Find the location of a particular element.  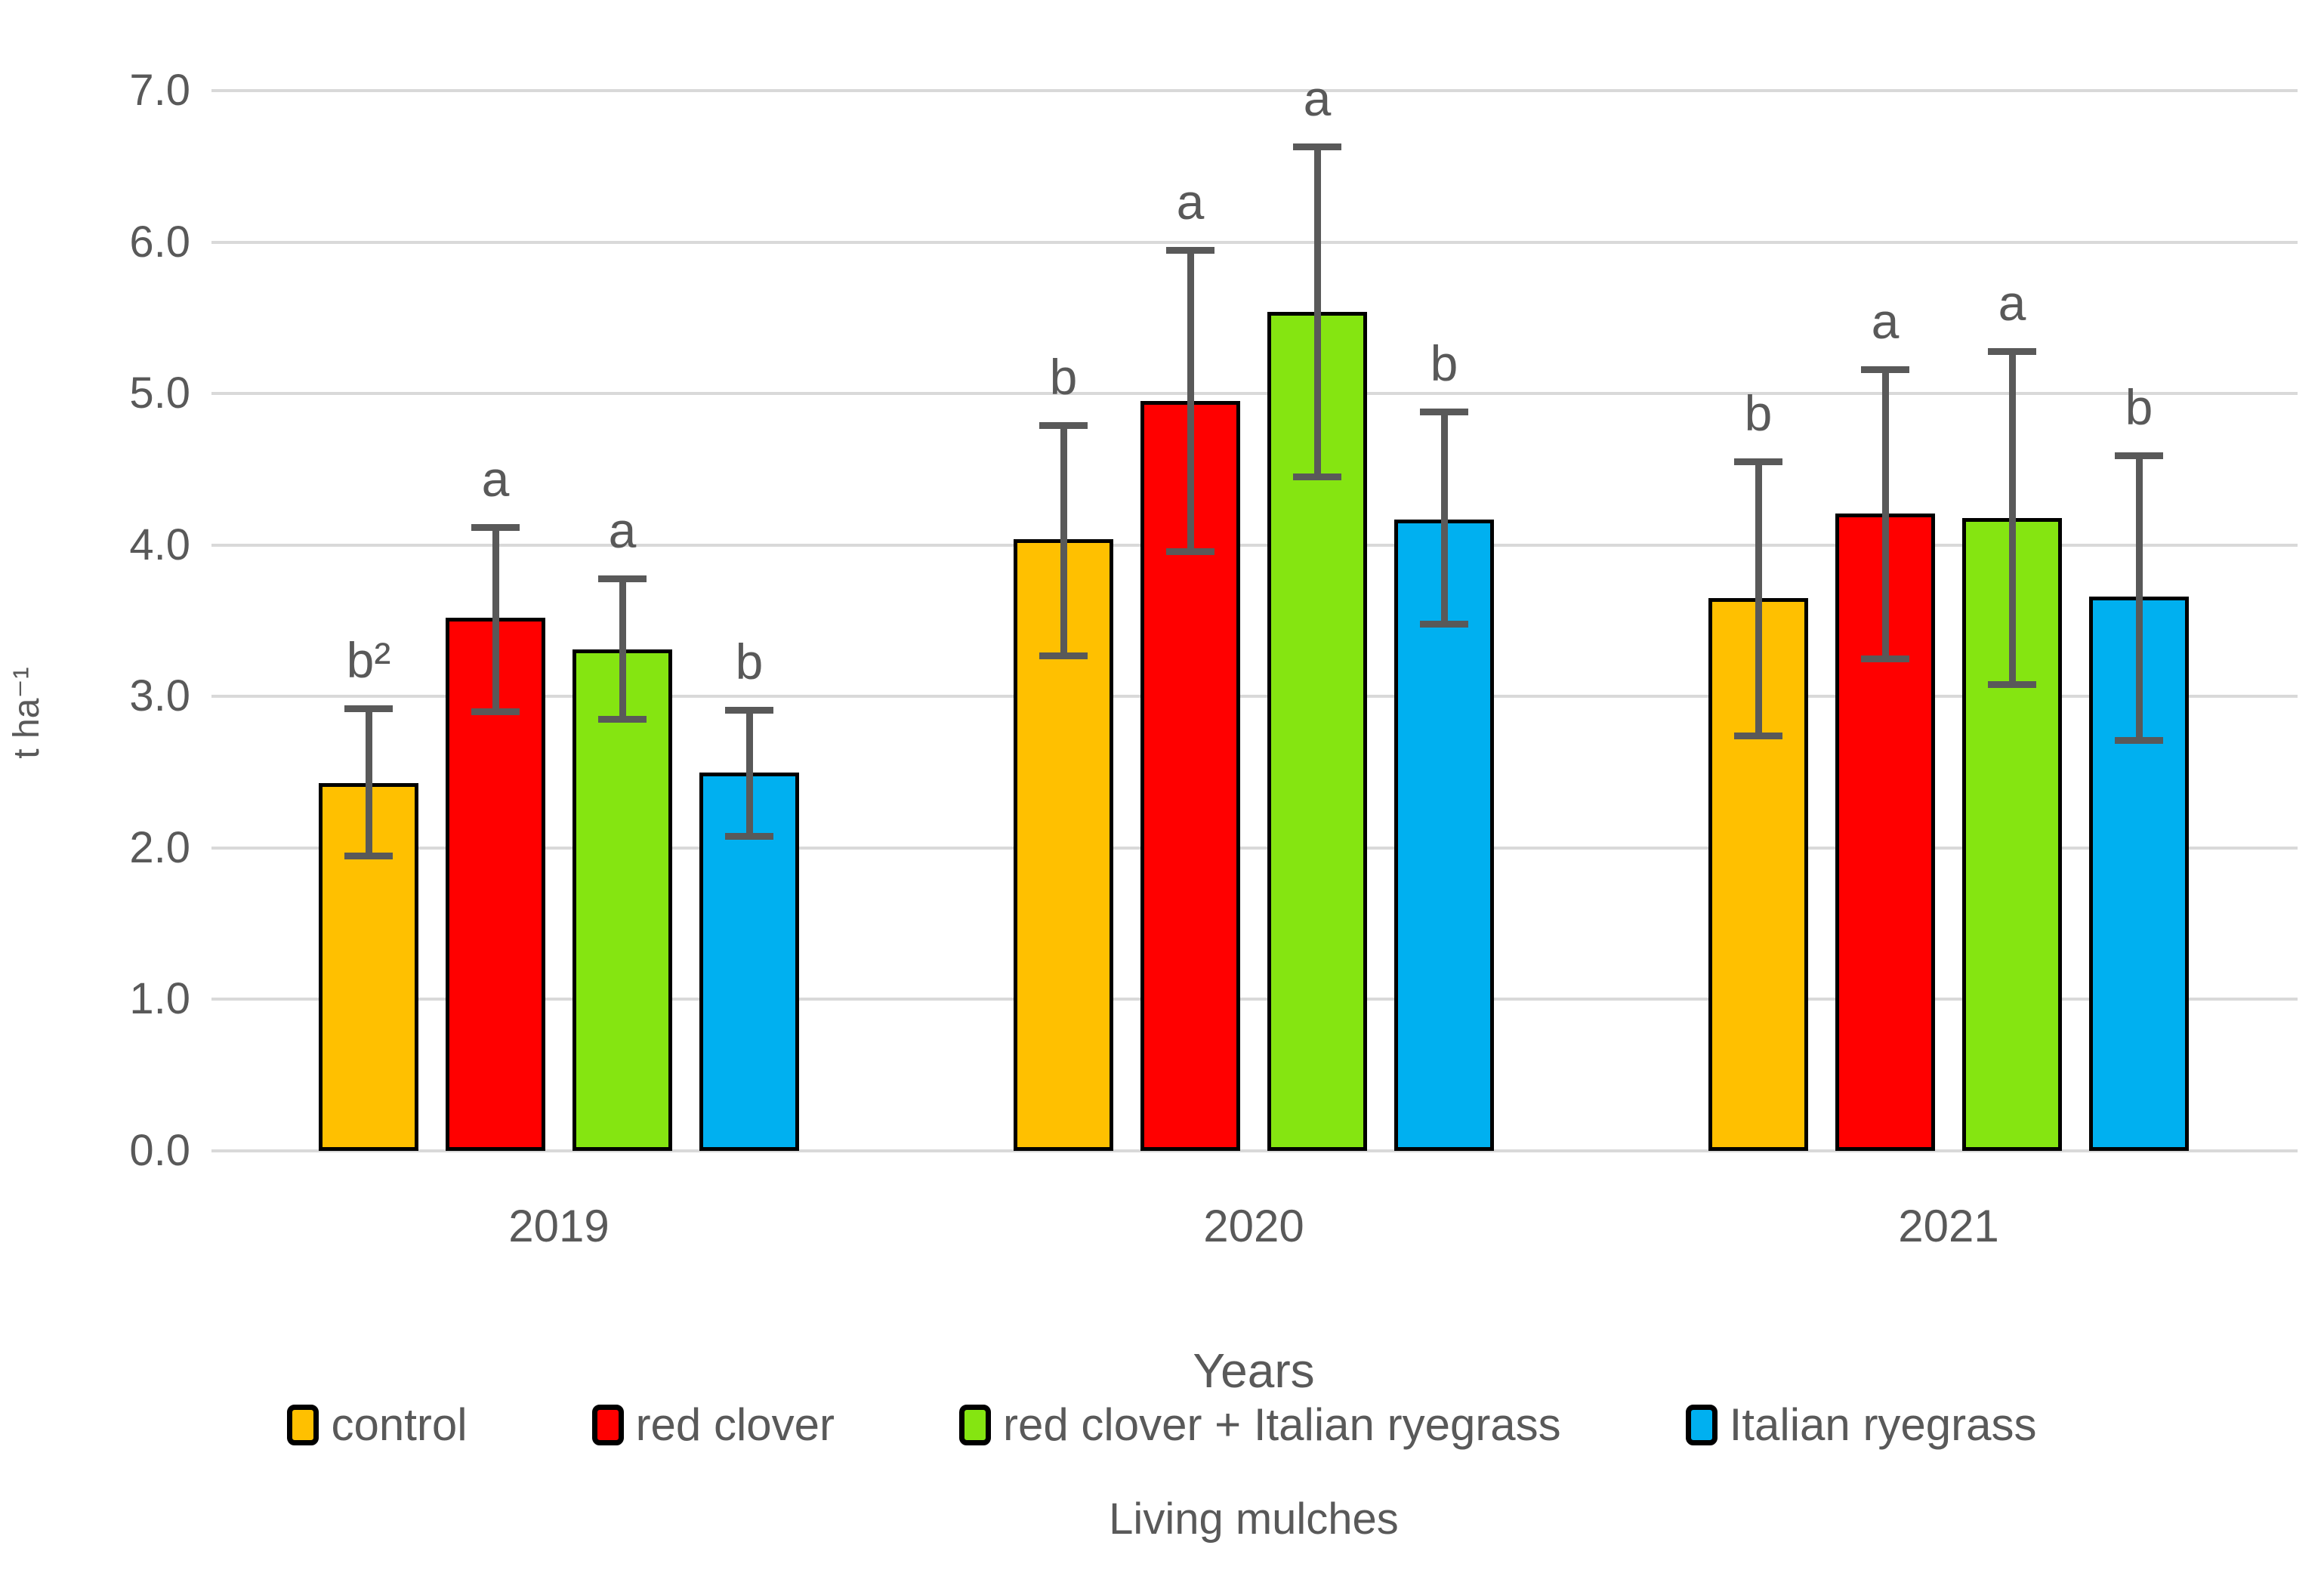

legend-label: red clover + Italian ryegrass is located at coordinates (1282, 1424).